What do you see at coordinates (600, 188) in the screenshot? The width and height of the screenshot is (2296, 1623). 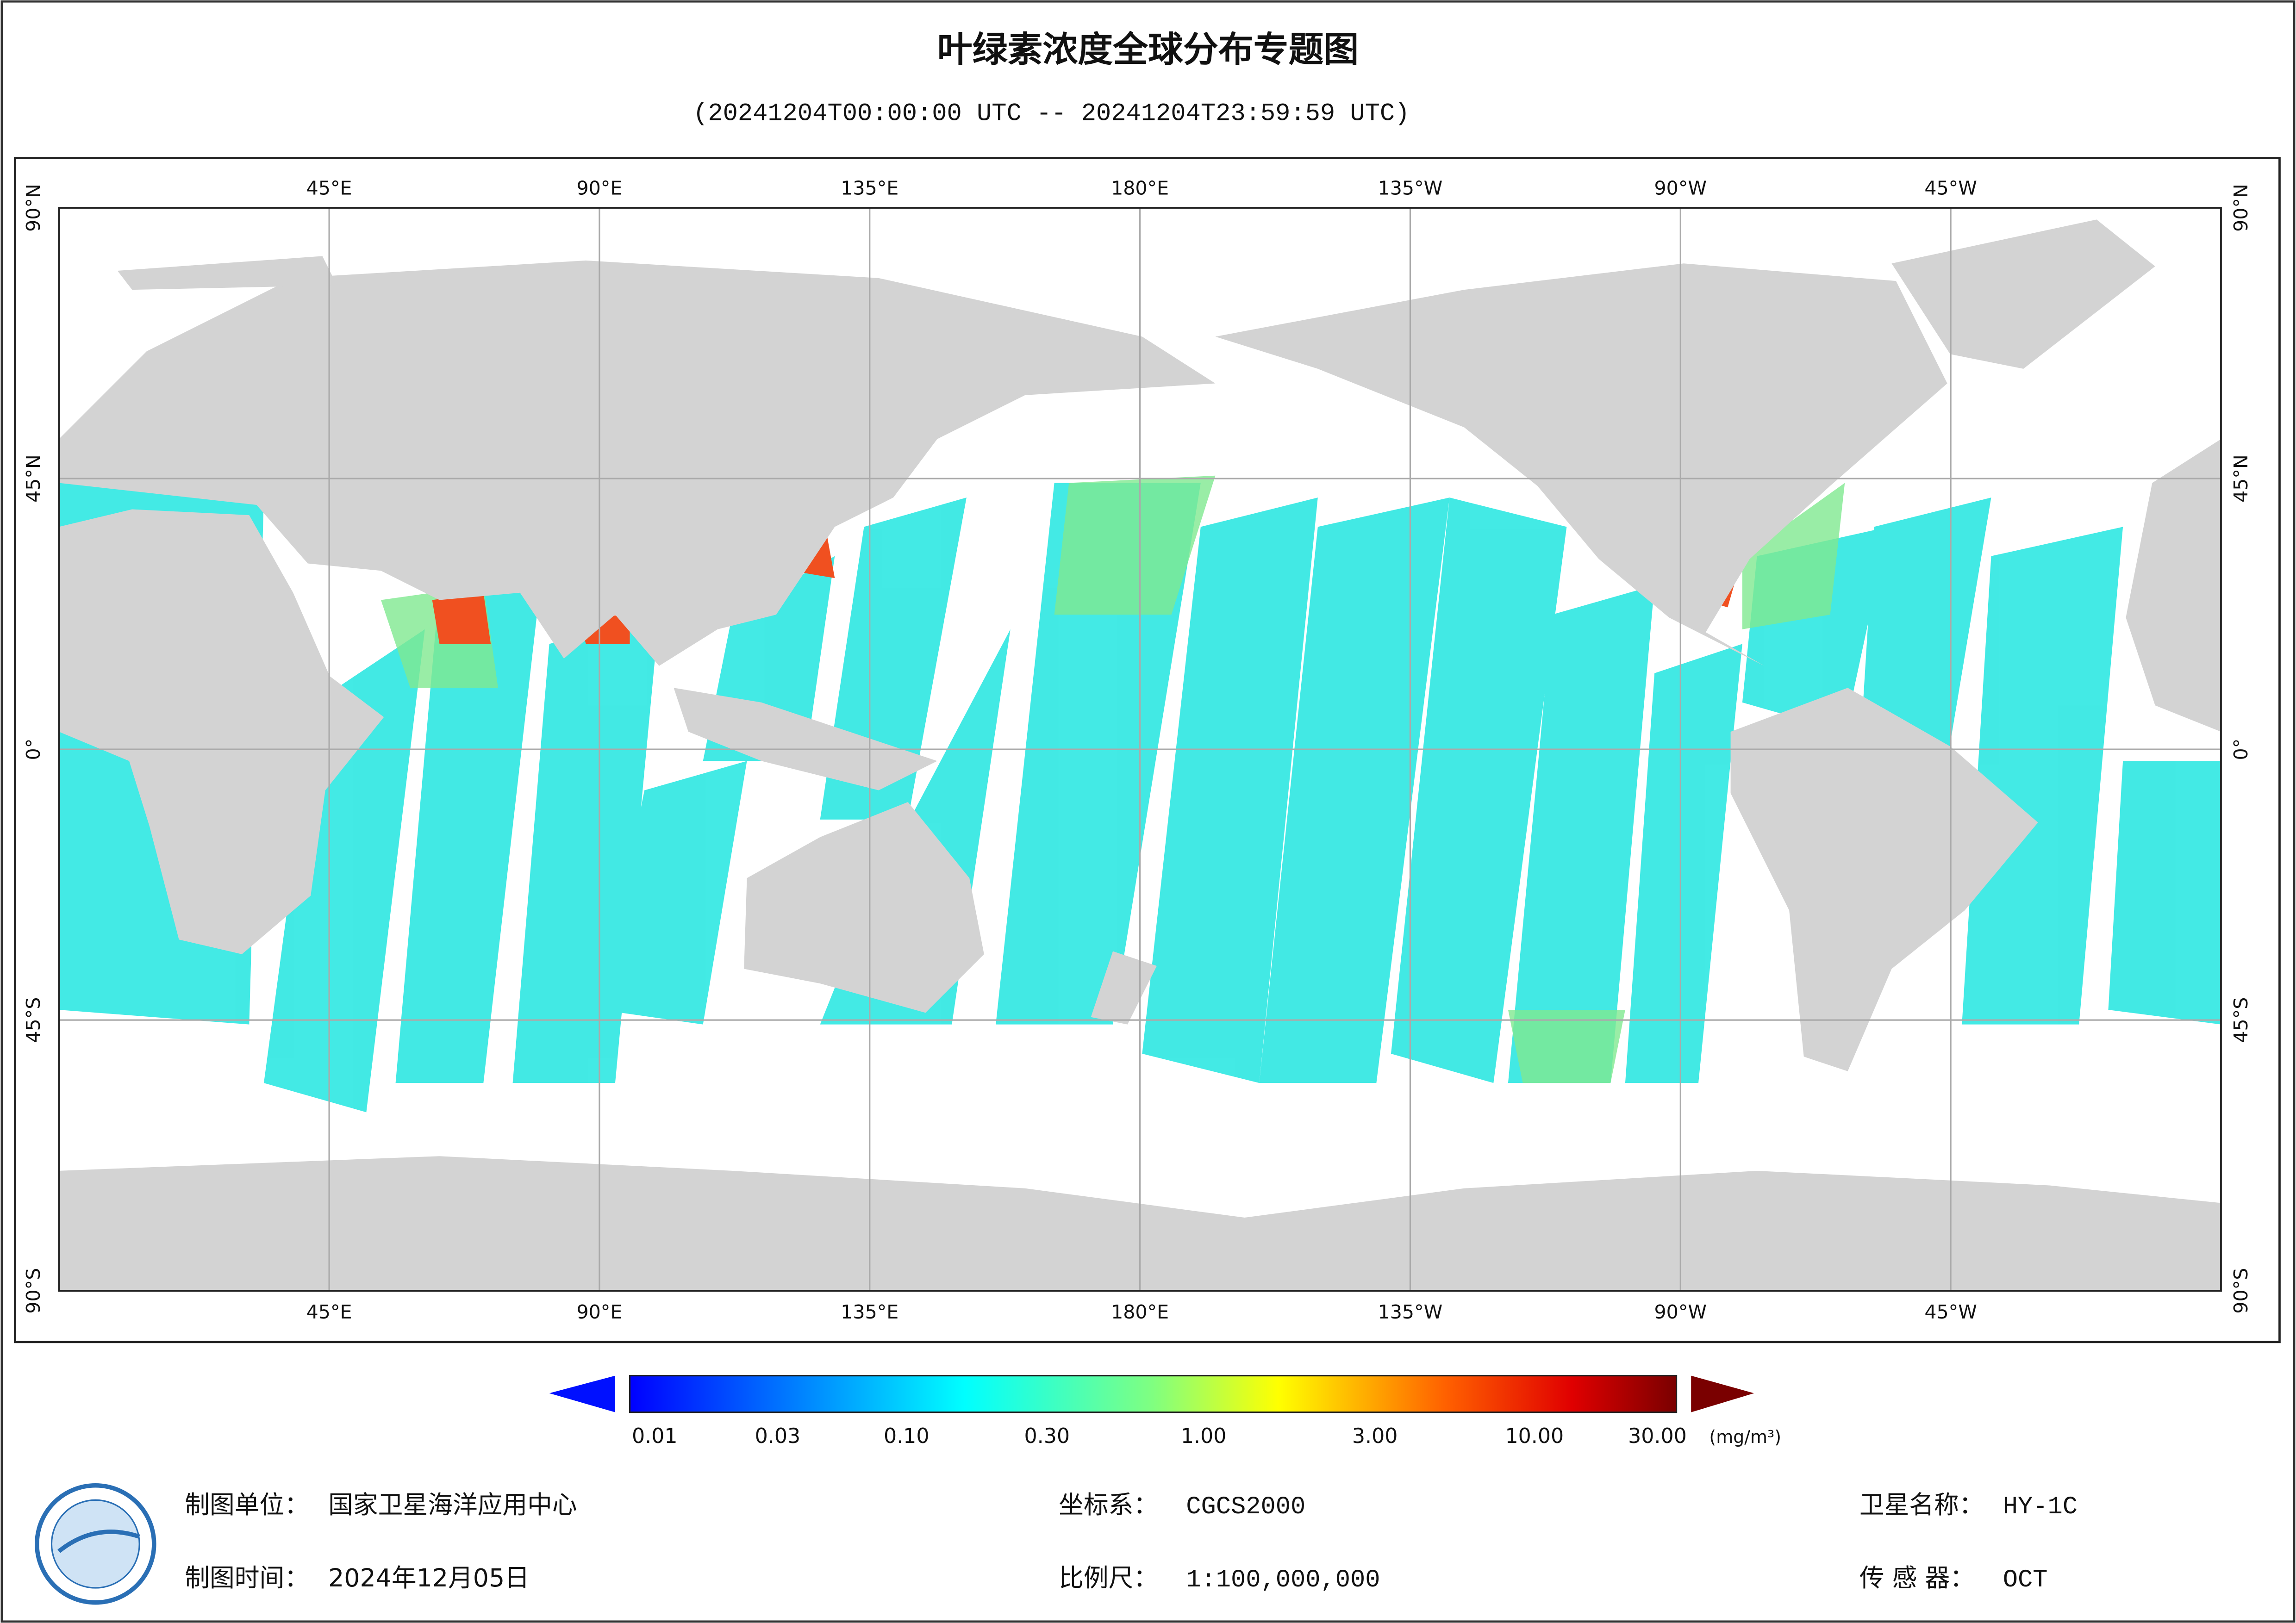 I see `lon-label-top: 90°E` at bounding box center [600, 188].